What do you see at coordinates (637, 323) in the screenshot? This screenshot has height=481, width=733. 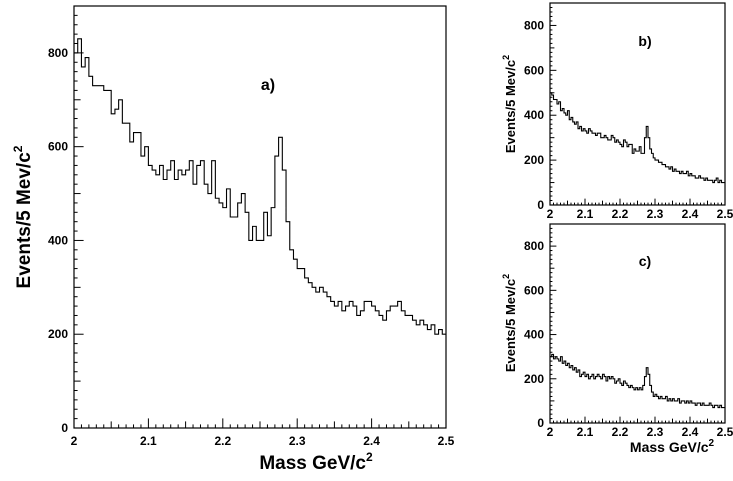 I see `plot-frame` at bounding box center [637, 323].